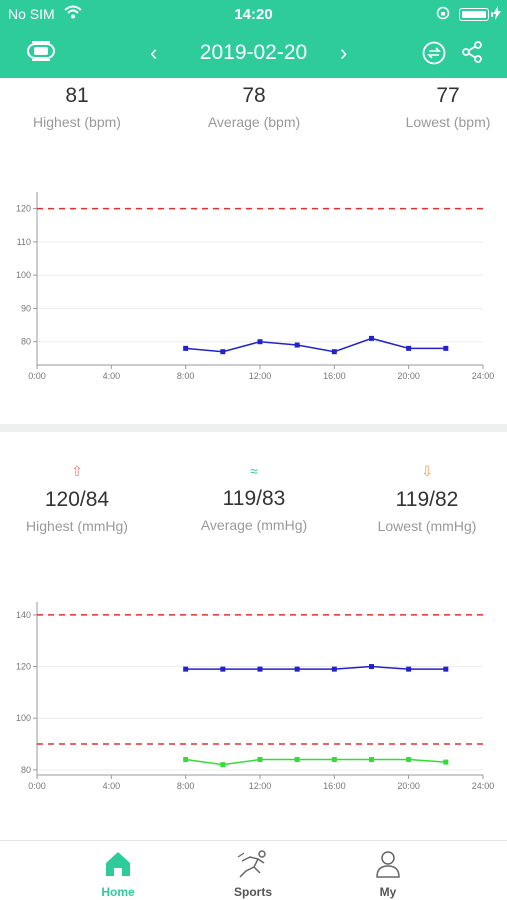 This screenshot has width=507, height=900. I want to click on y-tick-label: 90, so click(26, 308).